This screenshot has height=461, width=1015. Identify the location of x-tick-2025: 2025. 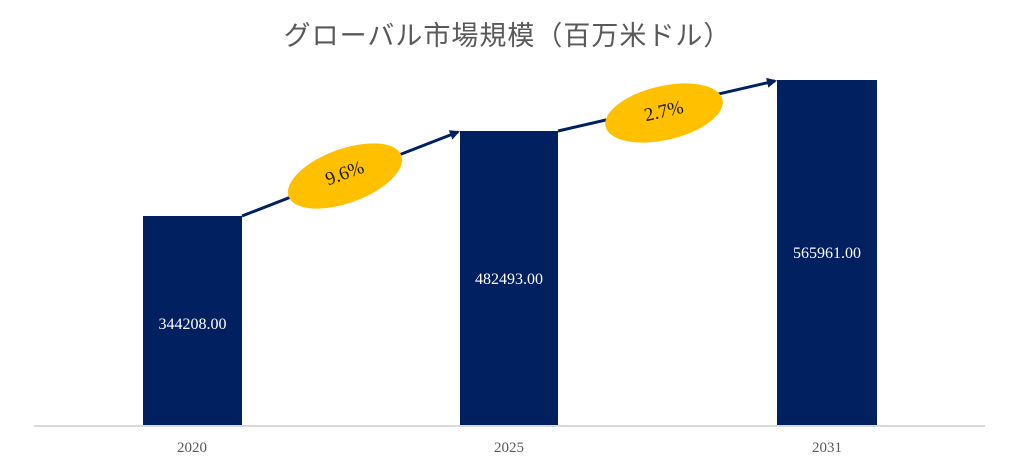
(509, 448).